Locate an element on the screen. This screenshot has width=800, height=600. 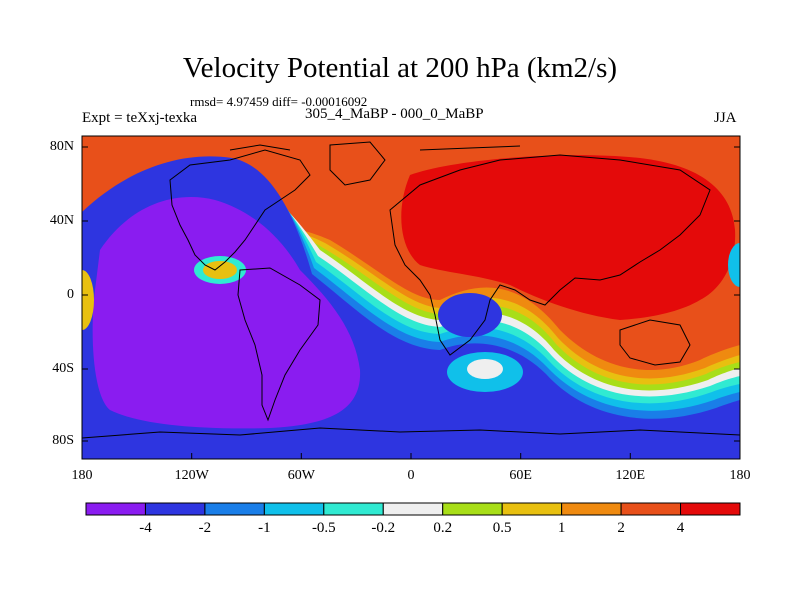
coast-north-america is located at coordinates (240, 210).